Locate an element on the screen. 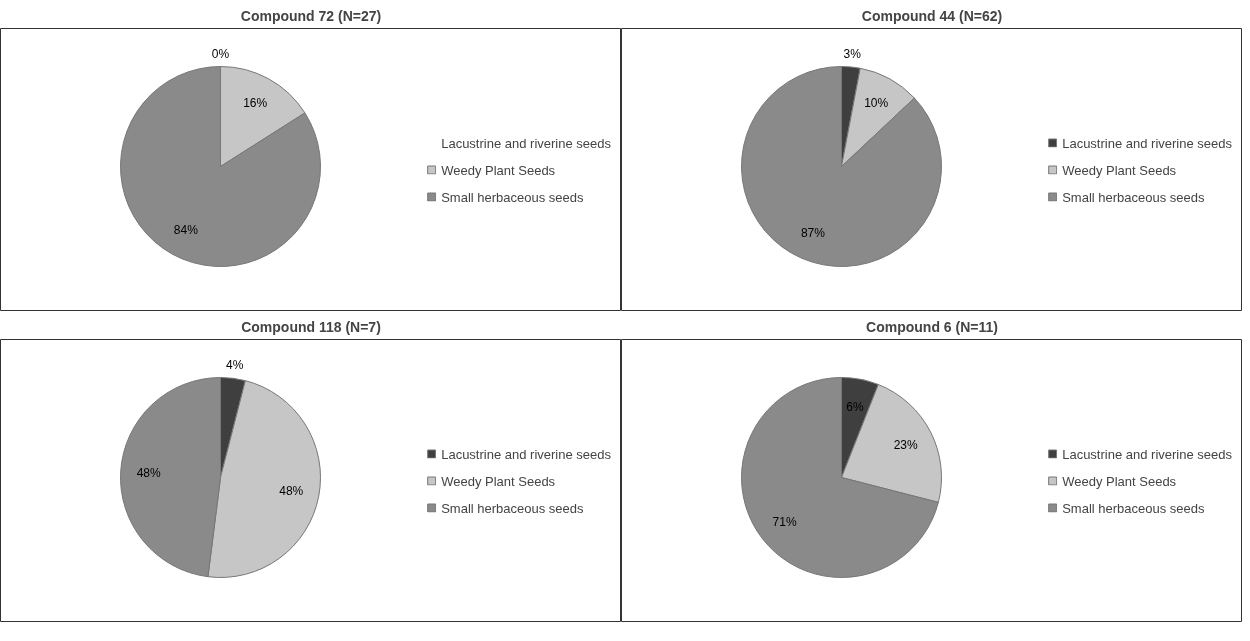 Image resolution: width=1250 pixels, height=641 pixels. data-label: 84% is located at coordinates (186, 229).